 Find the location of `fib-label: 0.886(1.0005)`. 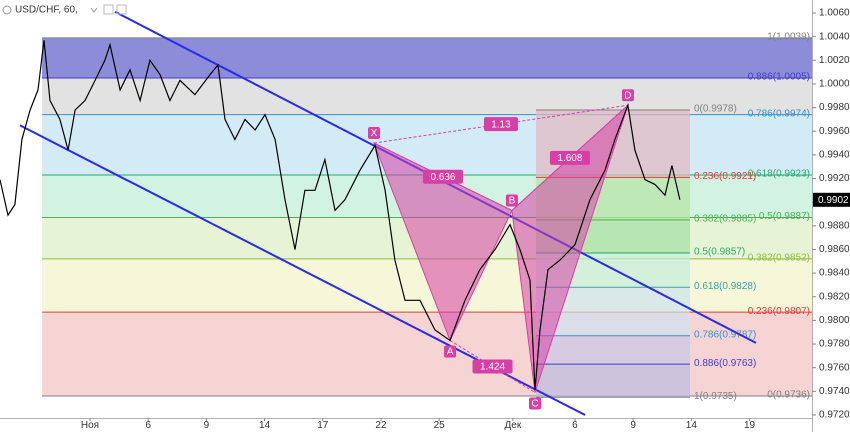

fib-label: 0.886(1.0005) is located at coordinates (779, 77).